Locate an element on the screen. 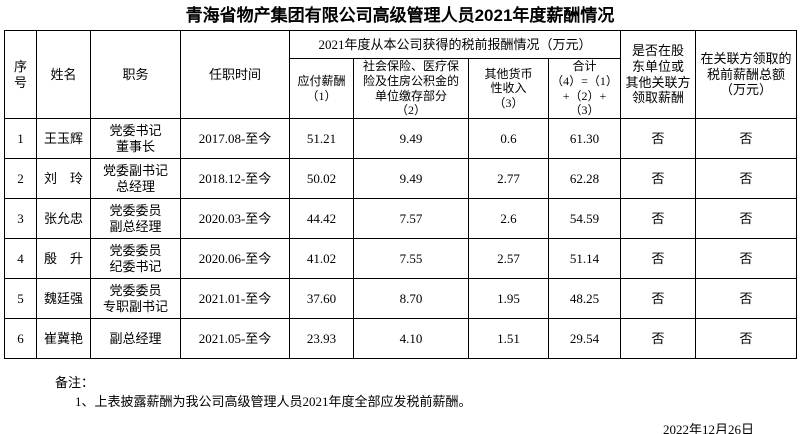 This screenshot has width=800, height=434. cell-insurance: 7.55 is located at coordinates (411, 258).